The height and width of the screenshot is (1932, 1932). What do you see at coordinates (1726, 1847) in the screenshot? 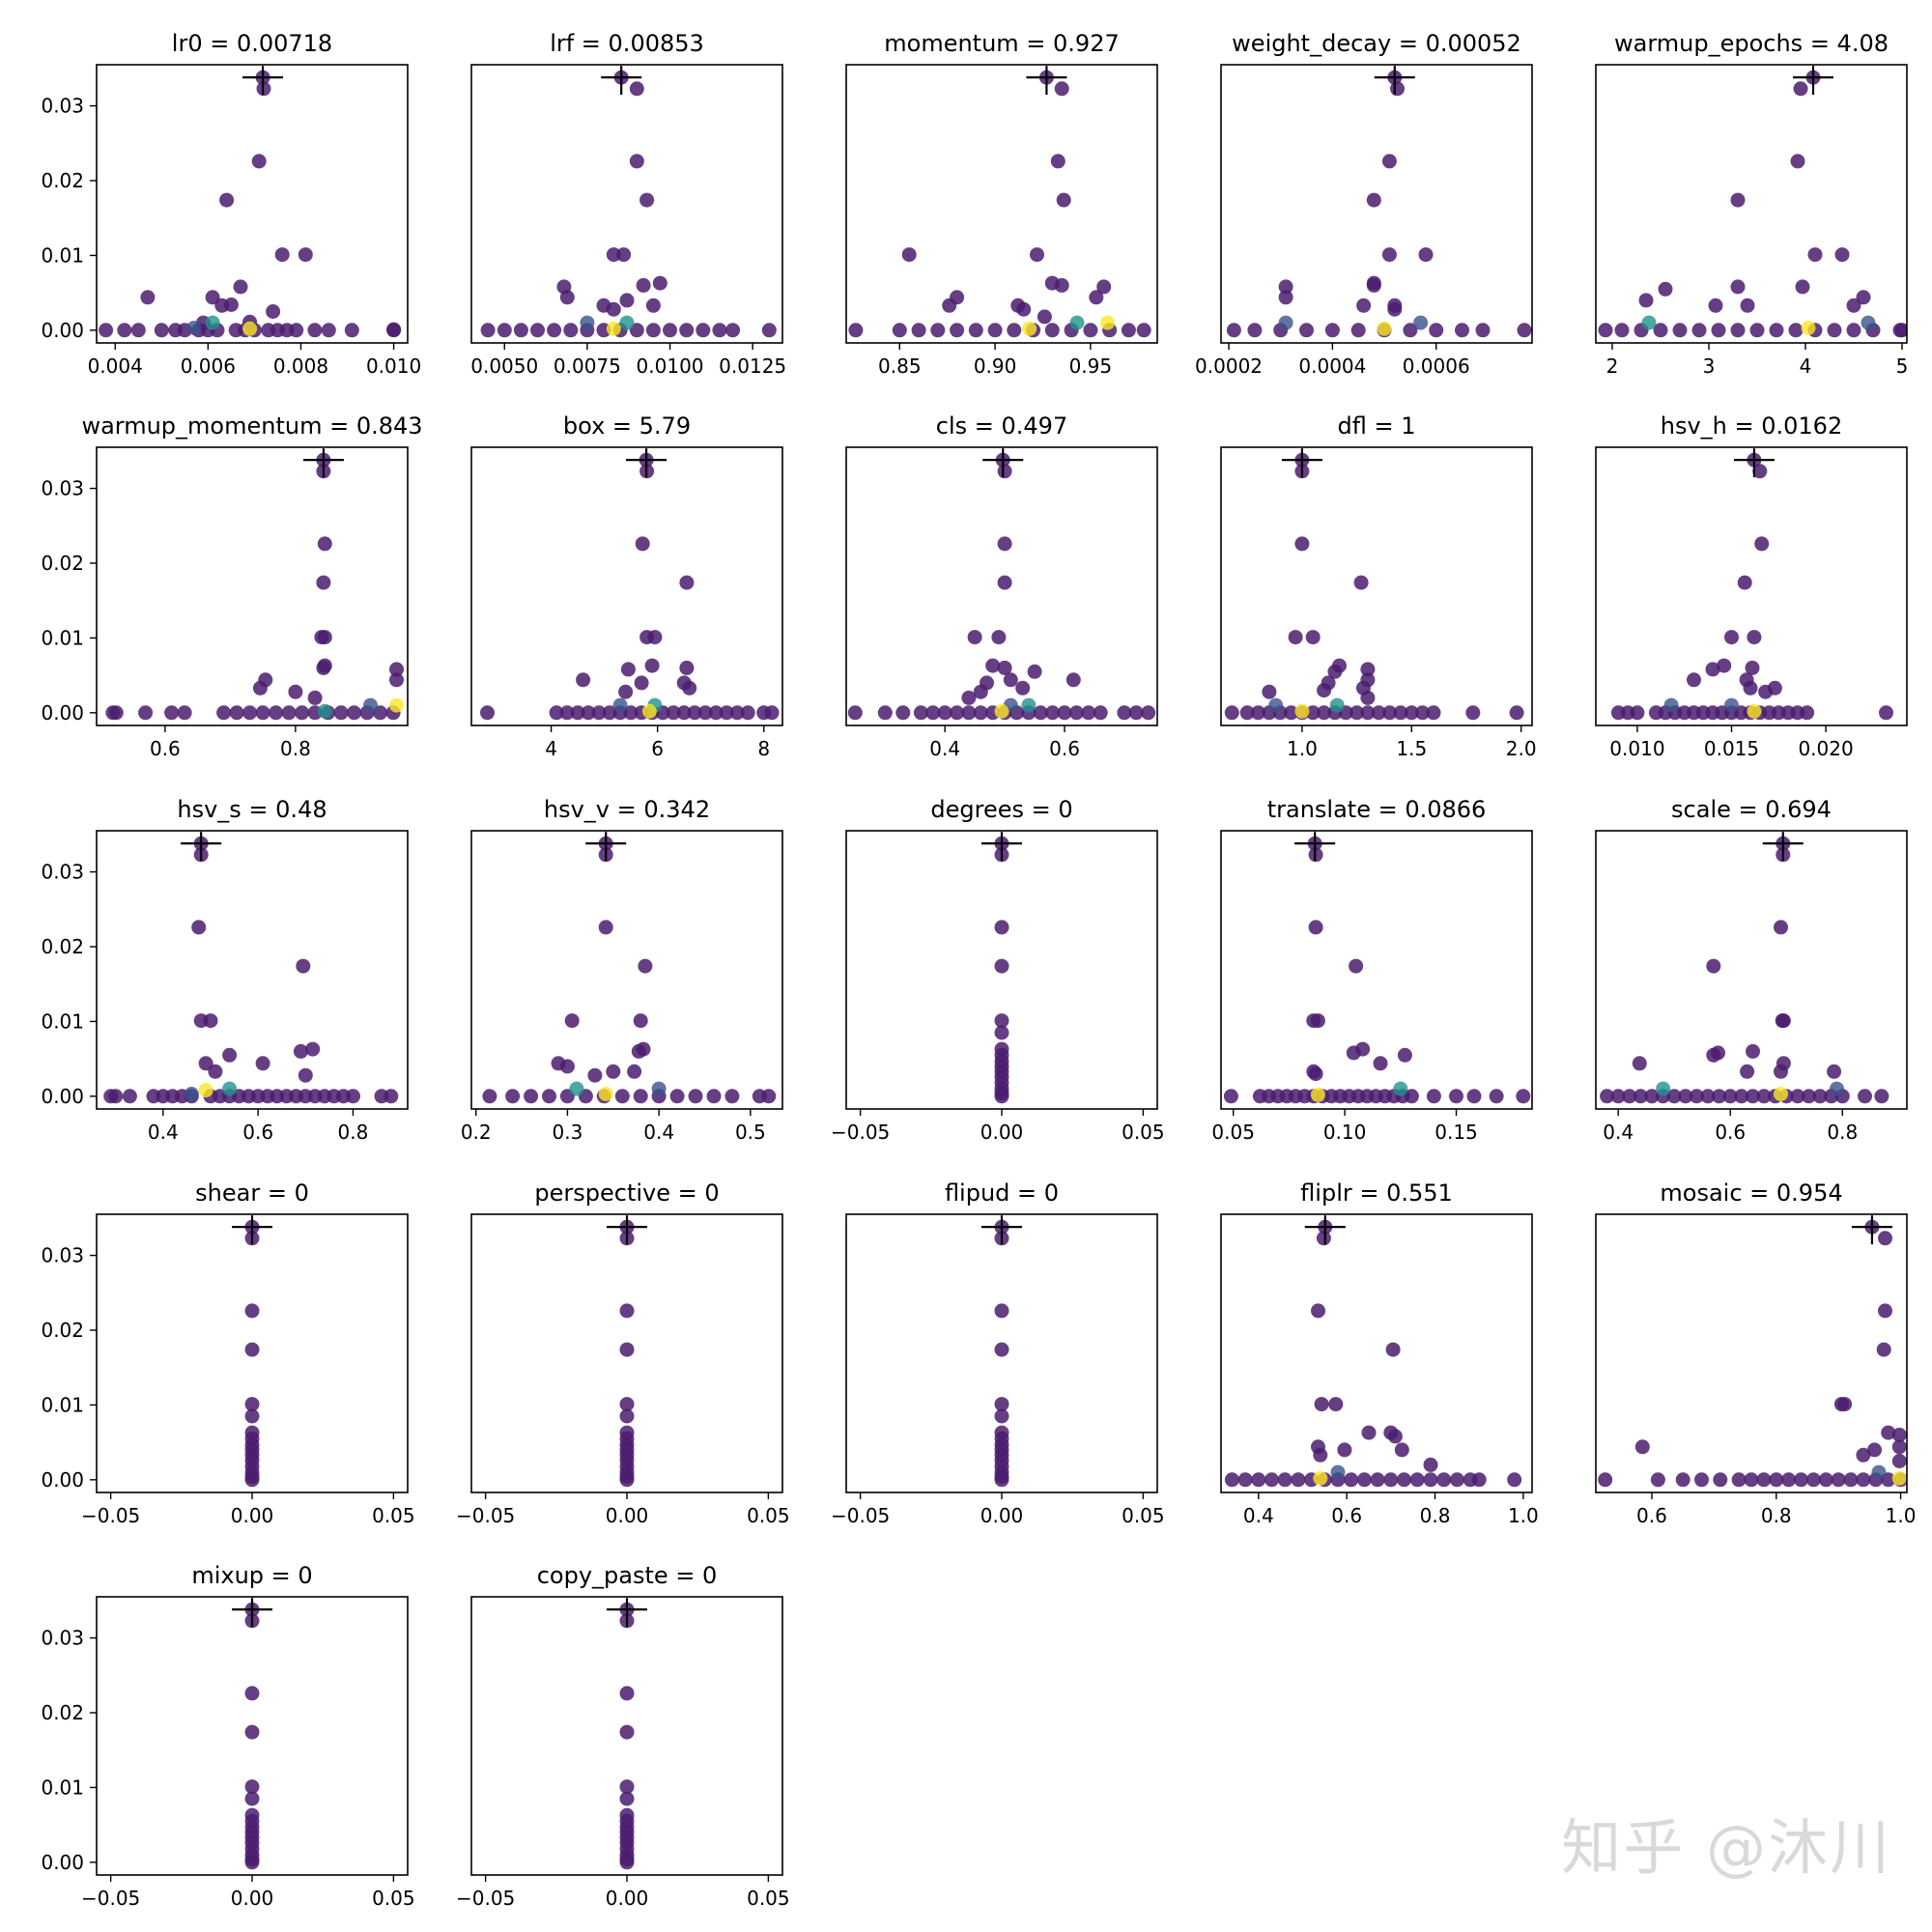
I see `watermark: 知乎 @沐川` at bounding box center [1726, 1847].